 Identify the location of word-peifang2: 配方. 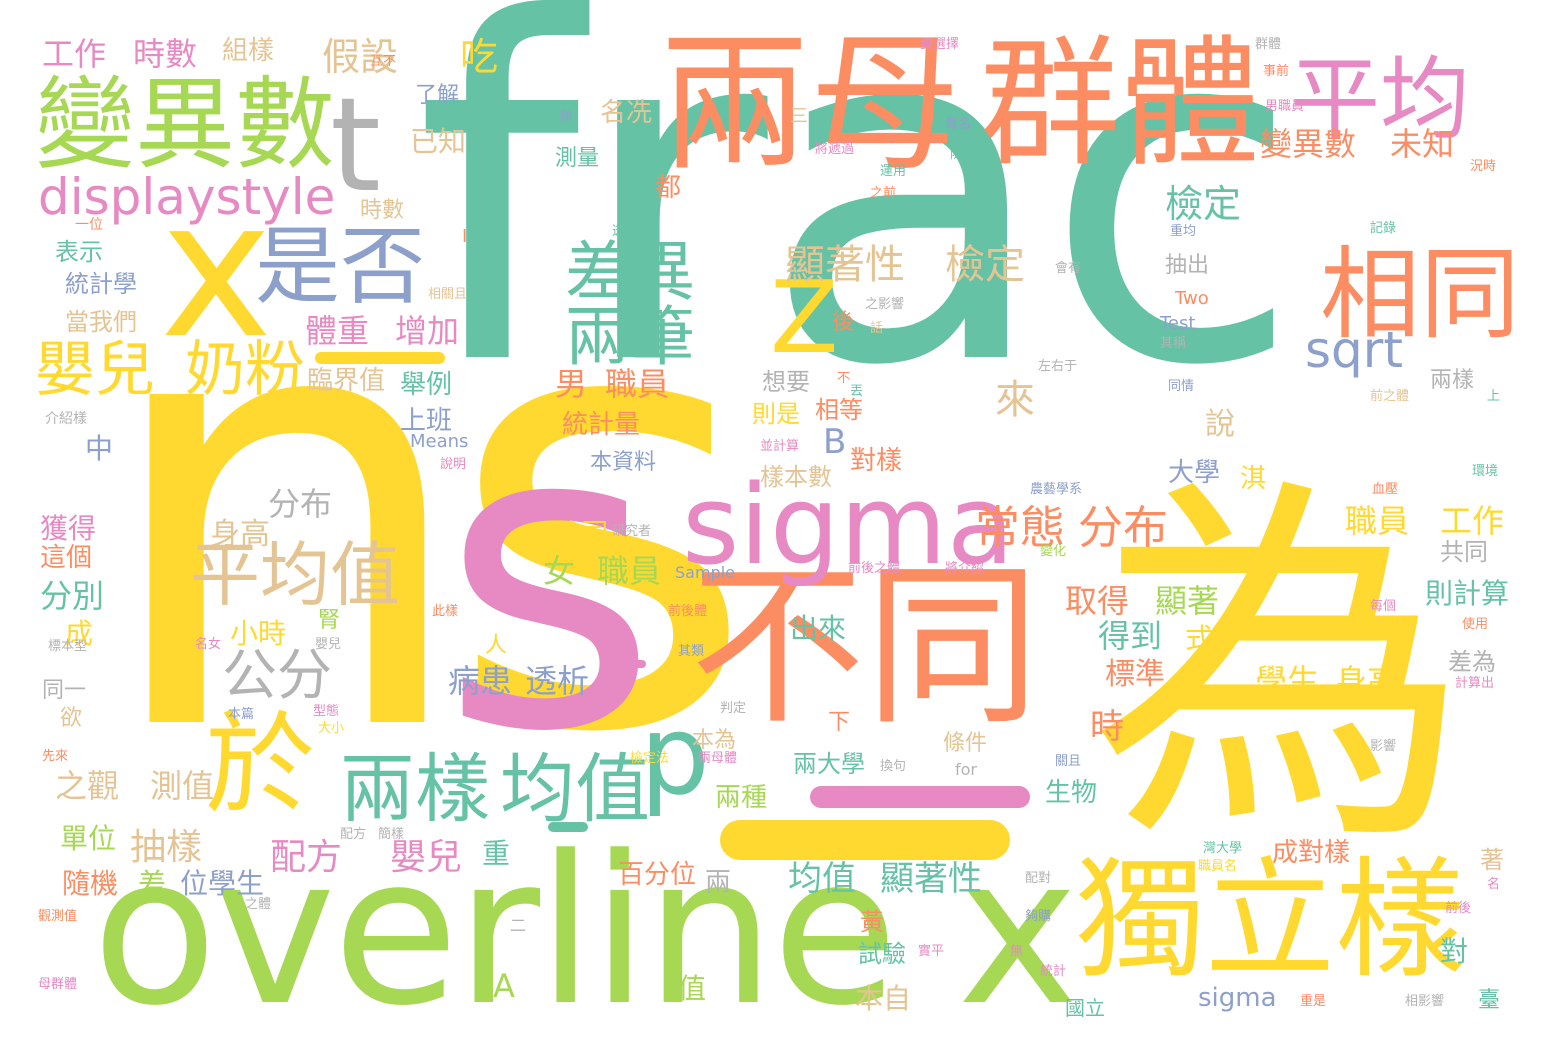
(353, 834).